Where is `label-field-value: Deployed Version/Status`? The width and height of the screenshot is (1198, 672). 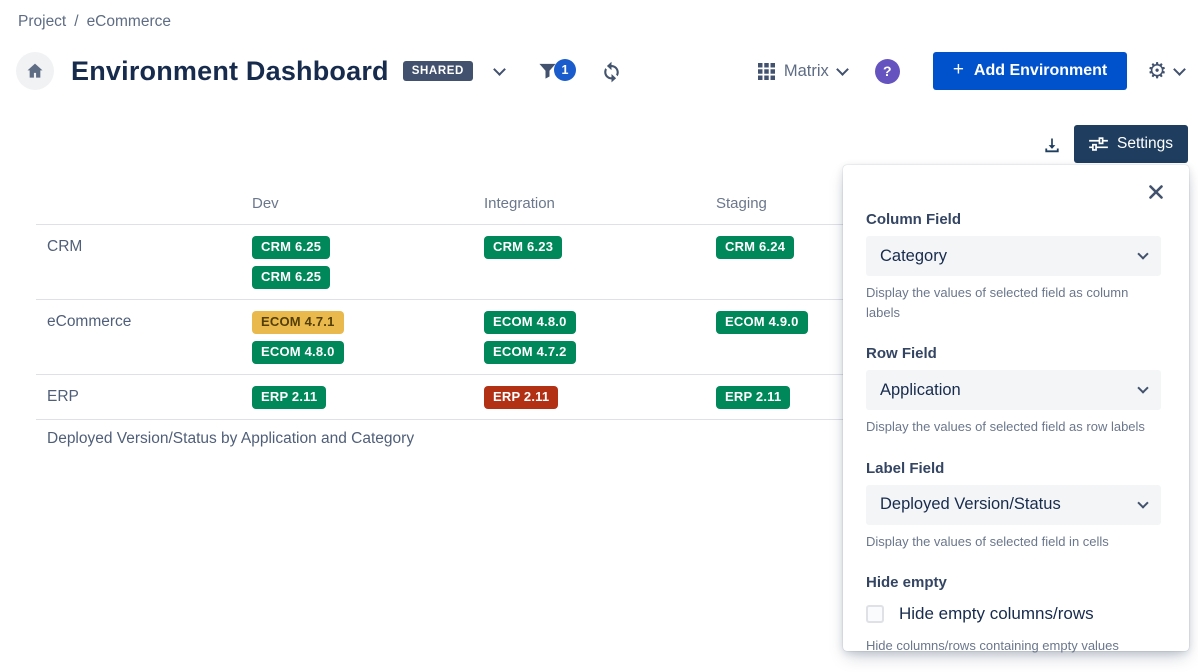
label-field-value: Deployed Version/Status is located at coordinates (970, 504).